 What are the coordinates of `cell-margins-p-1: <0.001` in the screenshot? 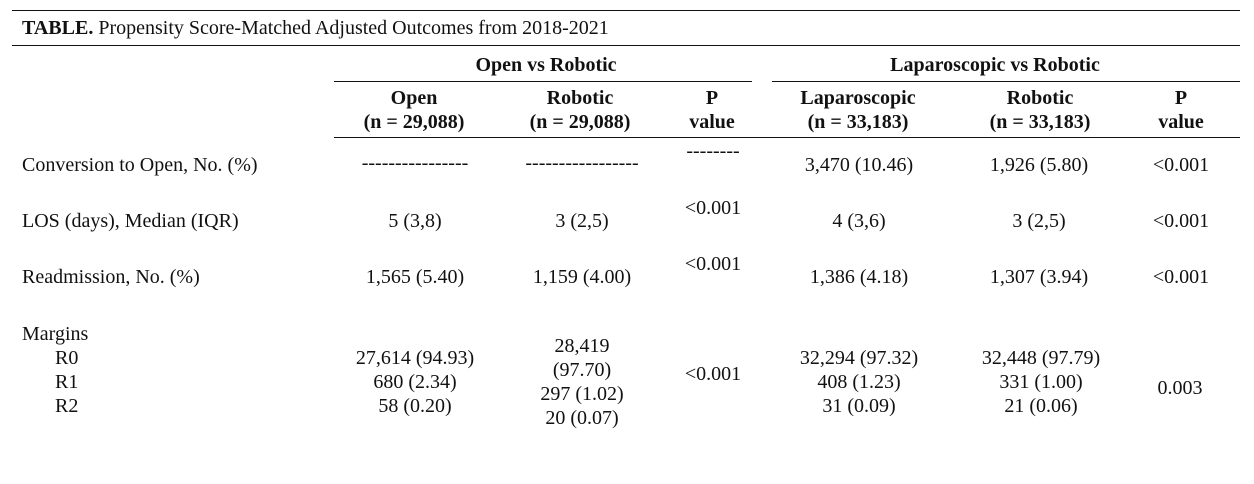 It's located at (713, 374).